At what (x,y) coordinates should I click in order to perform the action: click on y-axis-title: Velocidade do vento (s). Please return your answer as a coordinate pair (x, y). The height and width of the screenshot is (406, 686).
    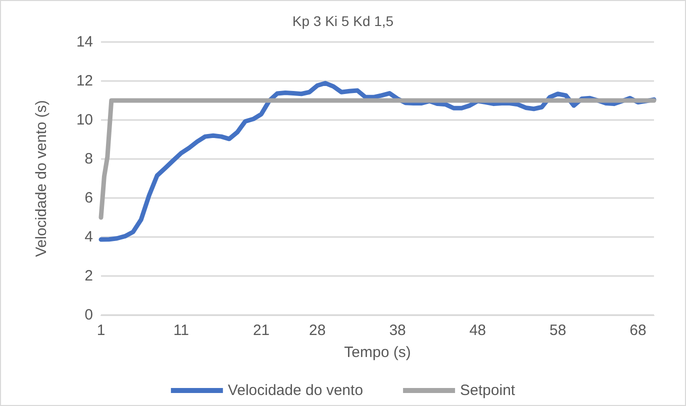
    Looking at the image, I should click on (41, 178).